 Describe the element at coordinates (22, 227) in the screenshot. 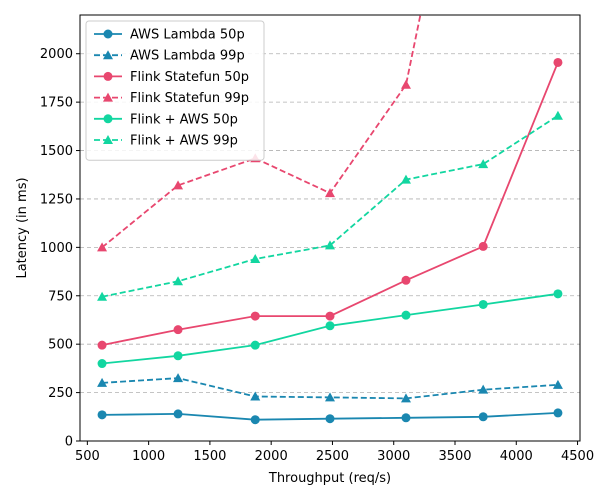

I see `y-axis-label: Latency (in ms)` at that location.